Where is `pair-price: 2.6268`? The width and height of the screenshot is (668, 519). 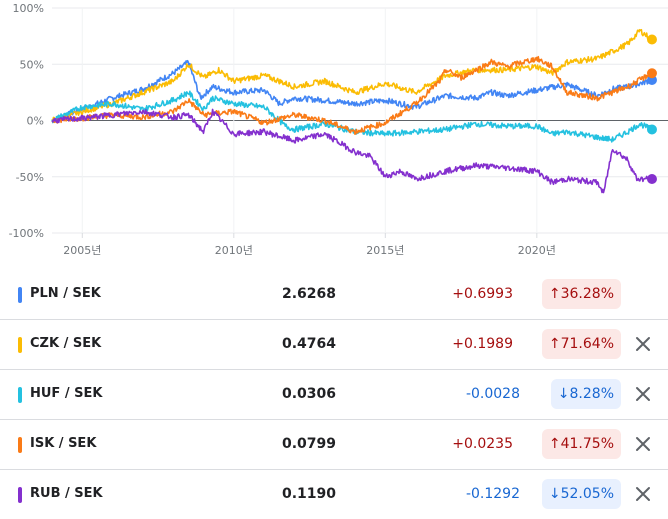 pair-price: 2.6268 is located at coordinates (309, 294).